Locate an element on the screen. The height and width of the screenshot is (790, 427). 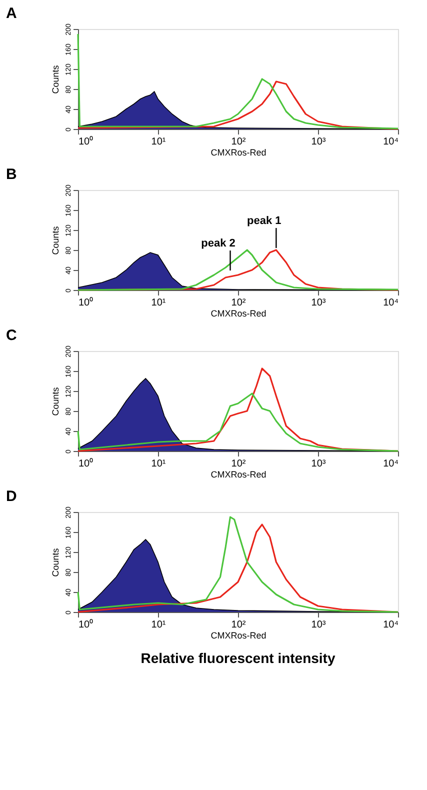
chart-title: C is located at coordinates (11, 335).